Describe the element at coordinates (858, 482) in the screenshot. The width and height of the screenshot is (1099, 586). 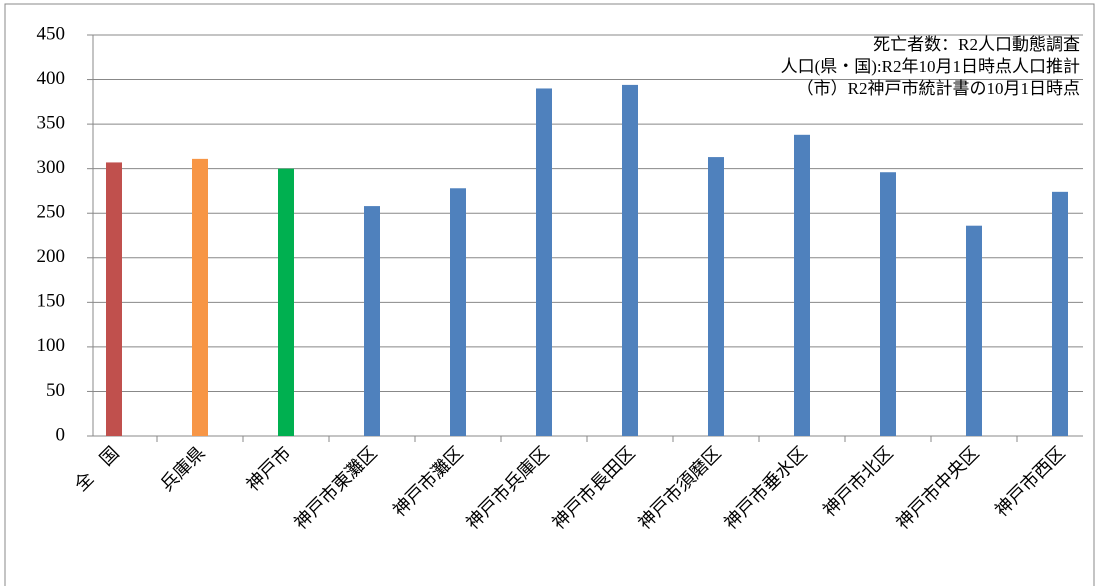
I see `x-tick-label: 神戸市北区` at that location.